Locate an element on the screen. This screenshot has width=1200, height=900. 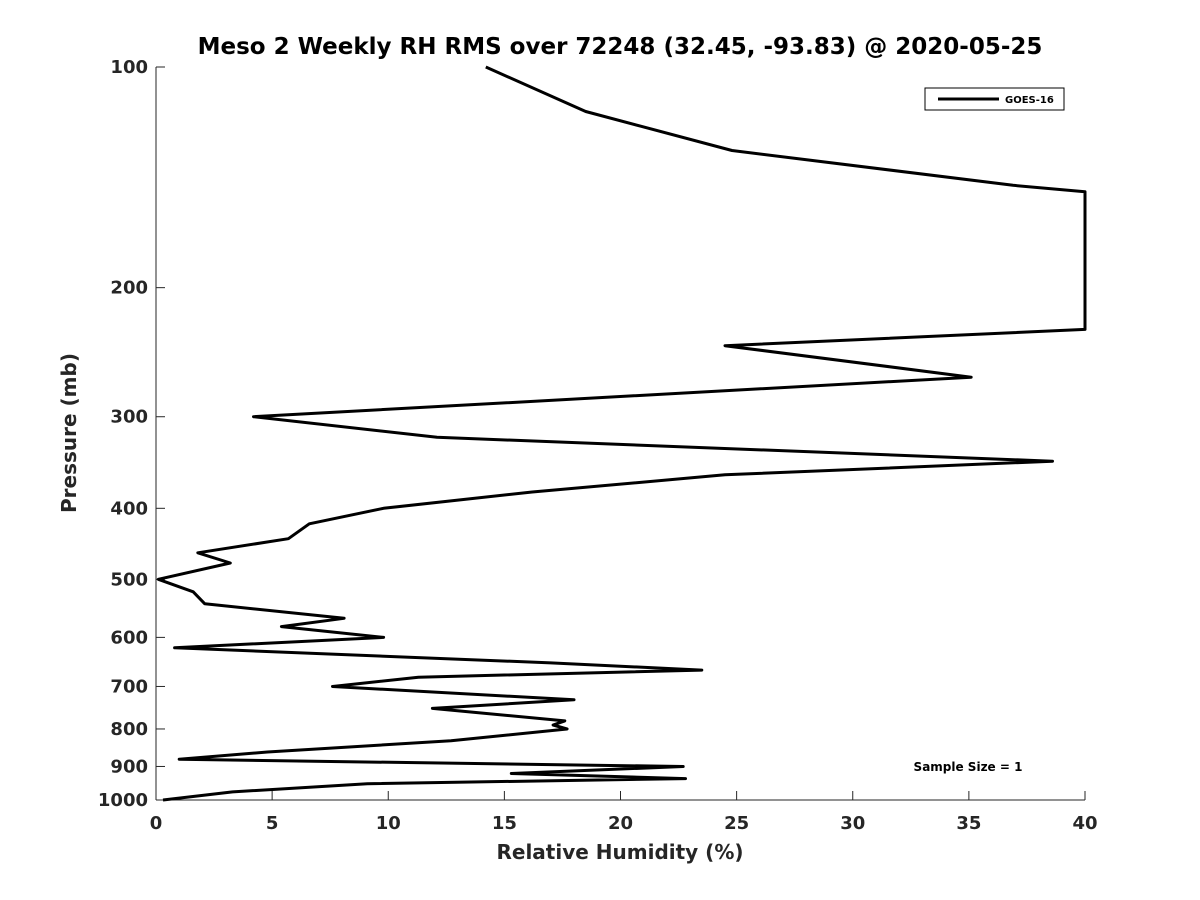
y-tick-label: 900 is located at coordinates (129, 766).